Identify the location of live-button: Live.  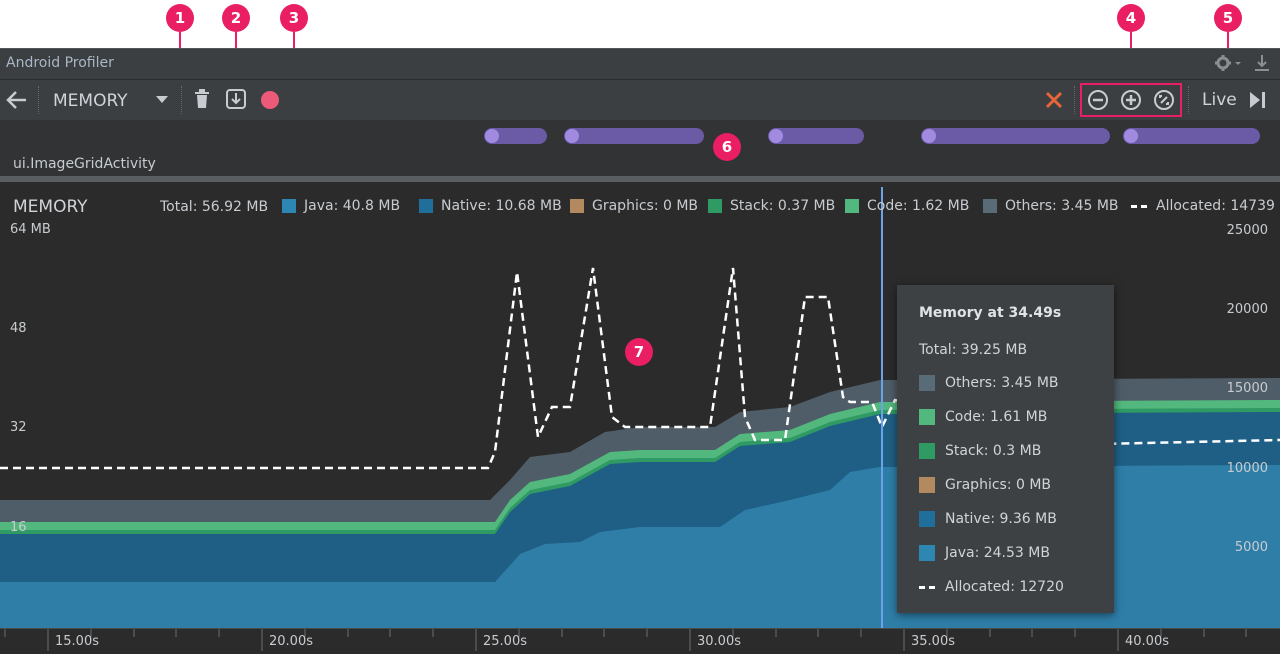
(1219, 100).